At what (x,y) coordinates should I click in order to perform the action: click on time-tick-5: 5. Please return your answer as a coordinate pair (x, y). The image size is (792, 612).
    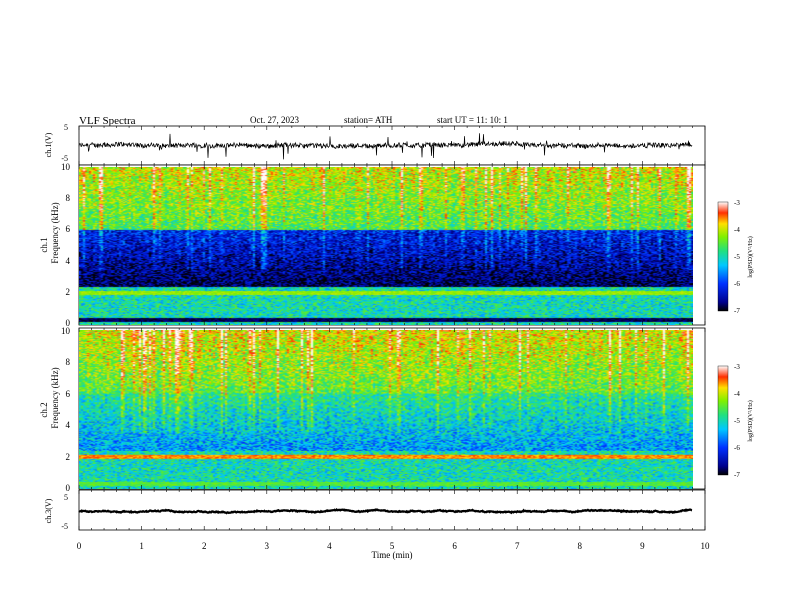
    Looking at the image, I should click on (392, 546).